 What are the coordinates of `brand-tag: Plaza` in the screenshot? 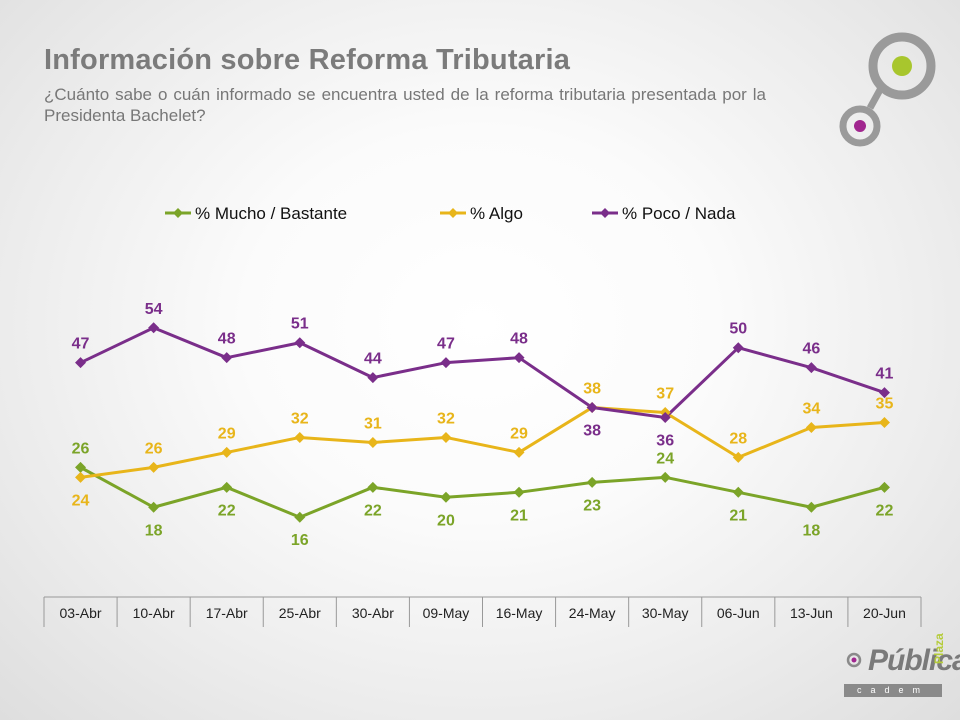 It's located at (939, 648).